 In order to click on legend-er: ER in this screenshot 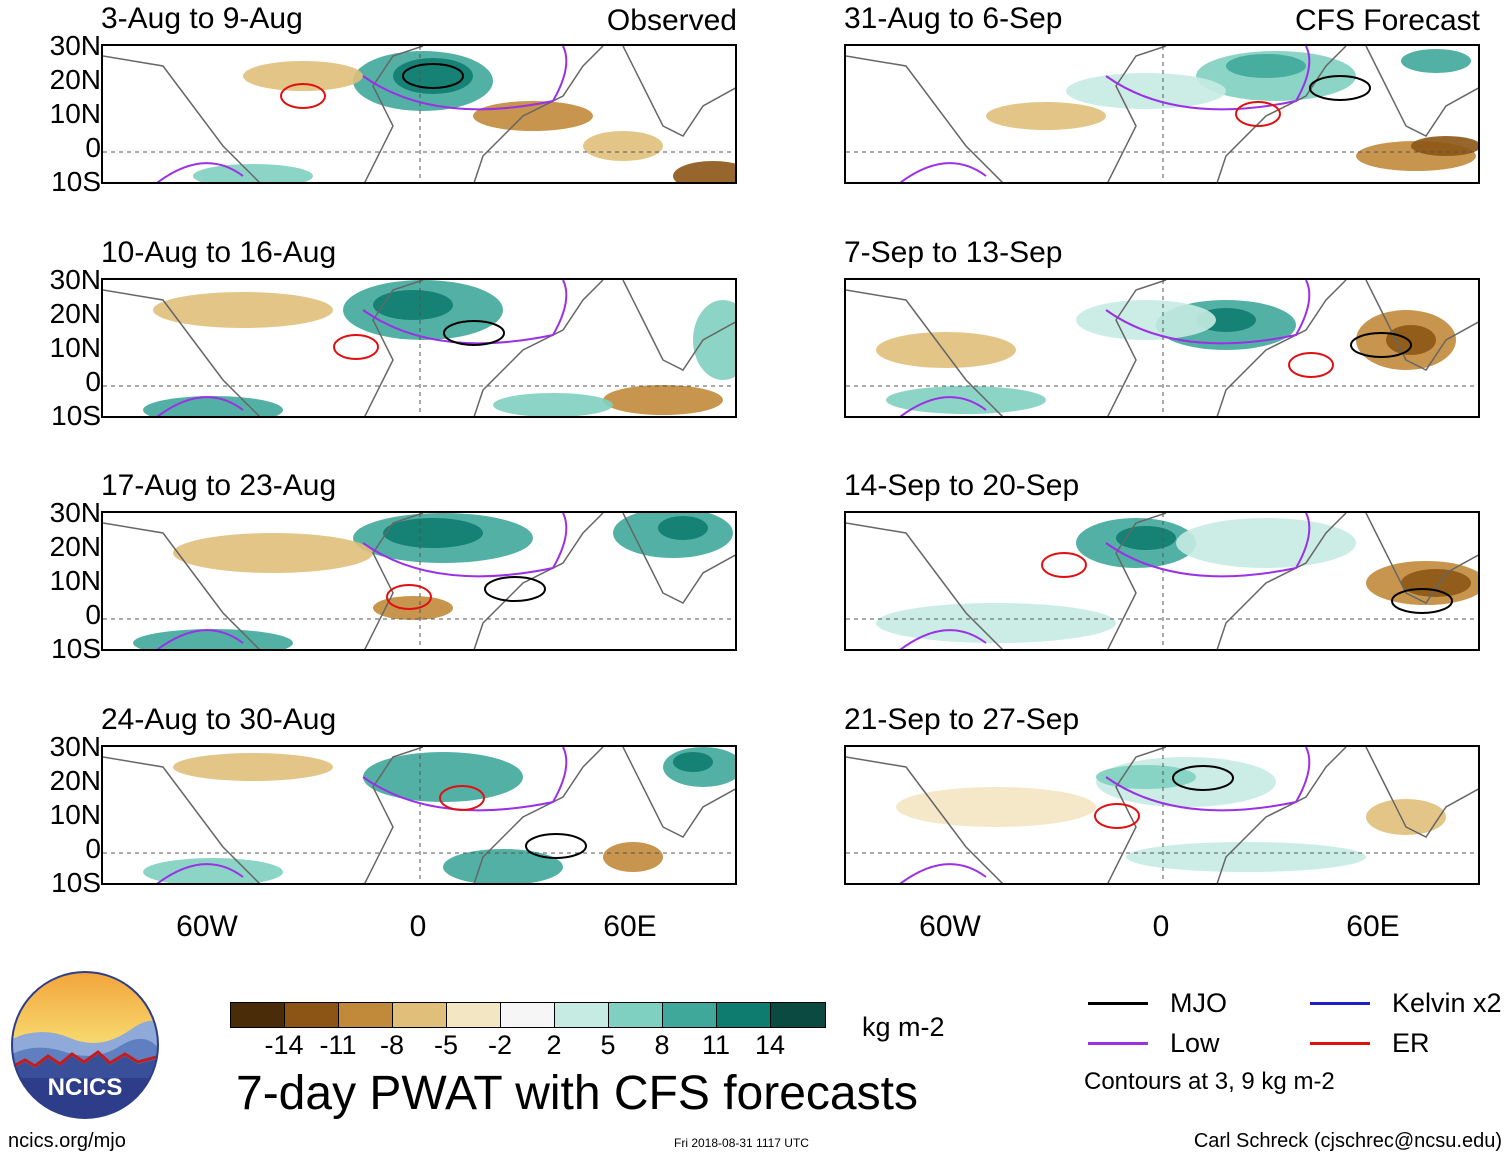, I will do `click(1370, 1043)`.